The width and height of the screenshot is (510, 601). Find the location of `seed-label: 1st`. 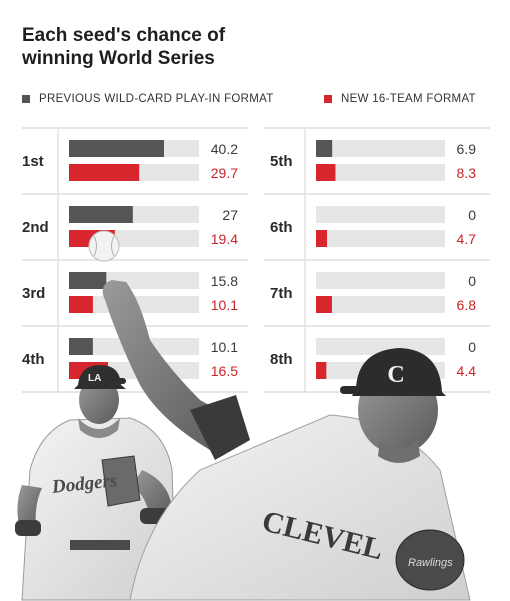

seed-label: 1st is located at coordinates (33, 161).